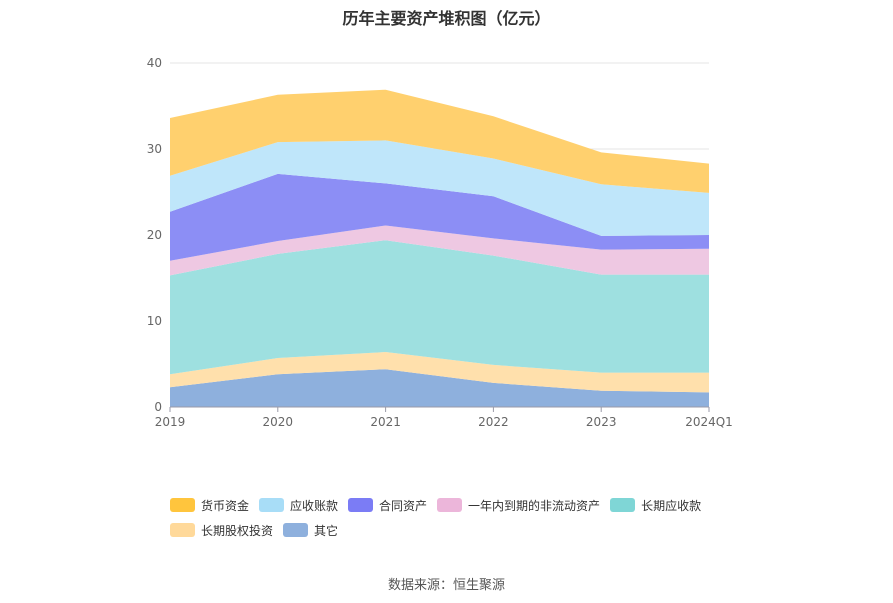  Describe the element at coordinates (314, 505) in the screenshot. I see `legend-label: 应收账款` at that location.